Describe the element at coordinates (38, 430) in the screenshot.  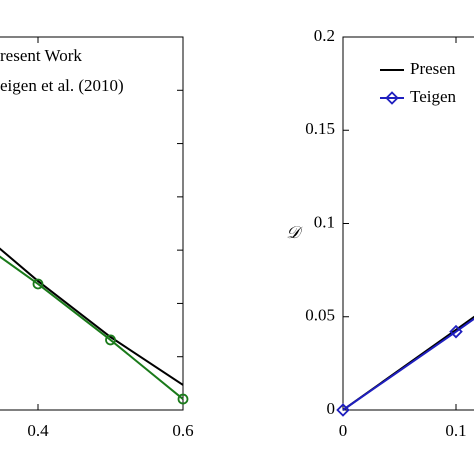
I see `x-tick-label: 0.4` at that location.